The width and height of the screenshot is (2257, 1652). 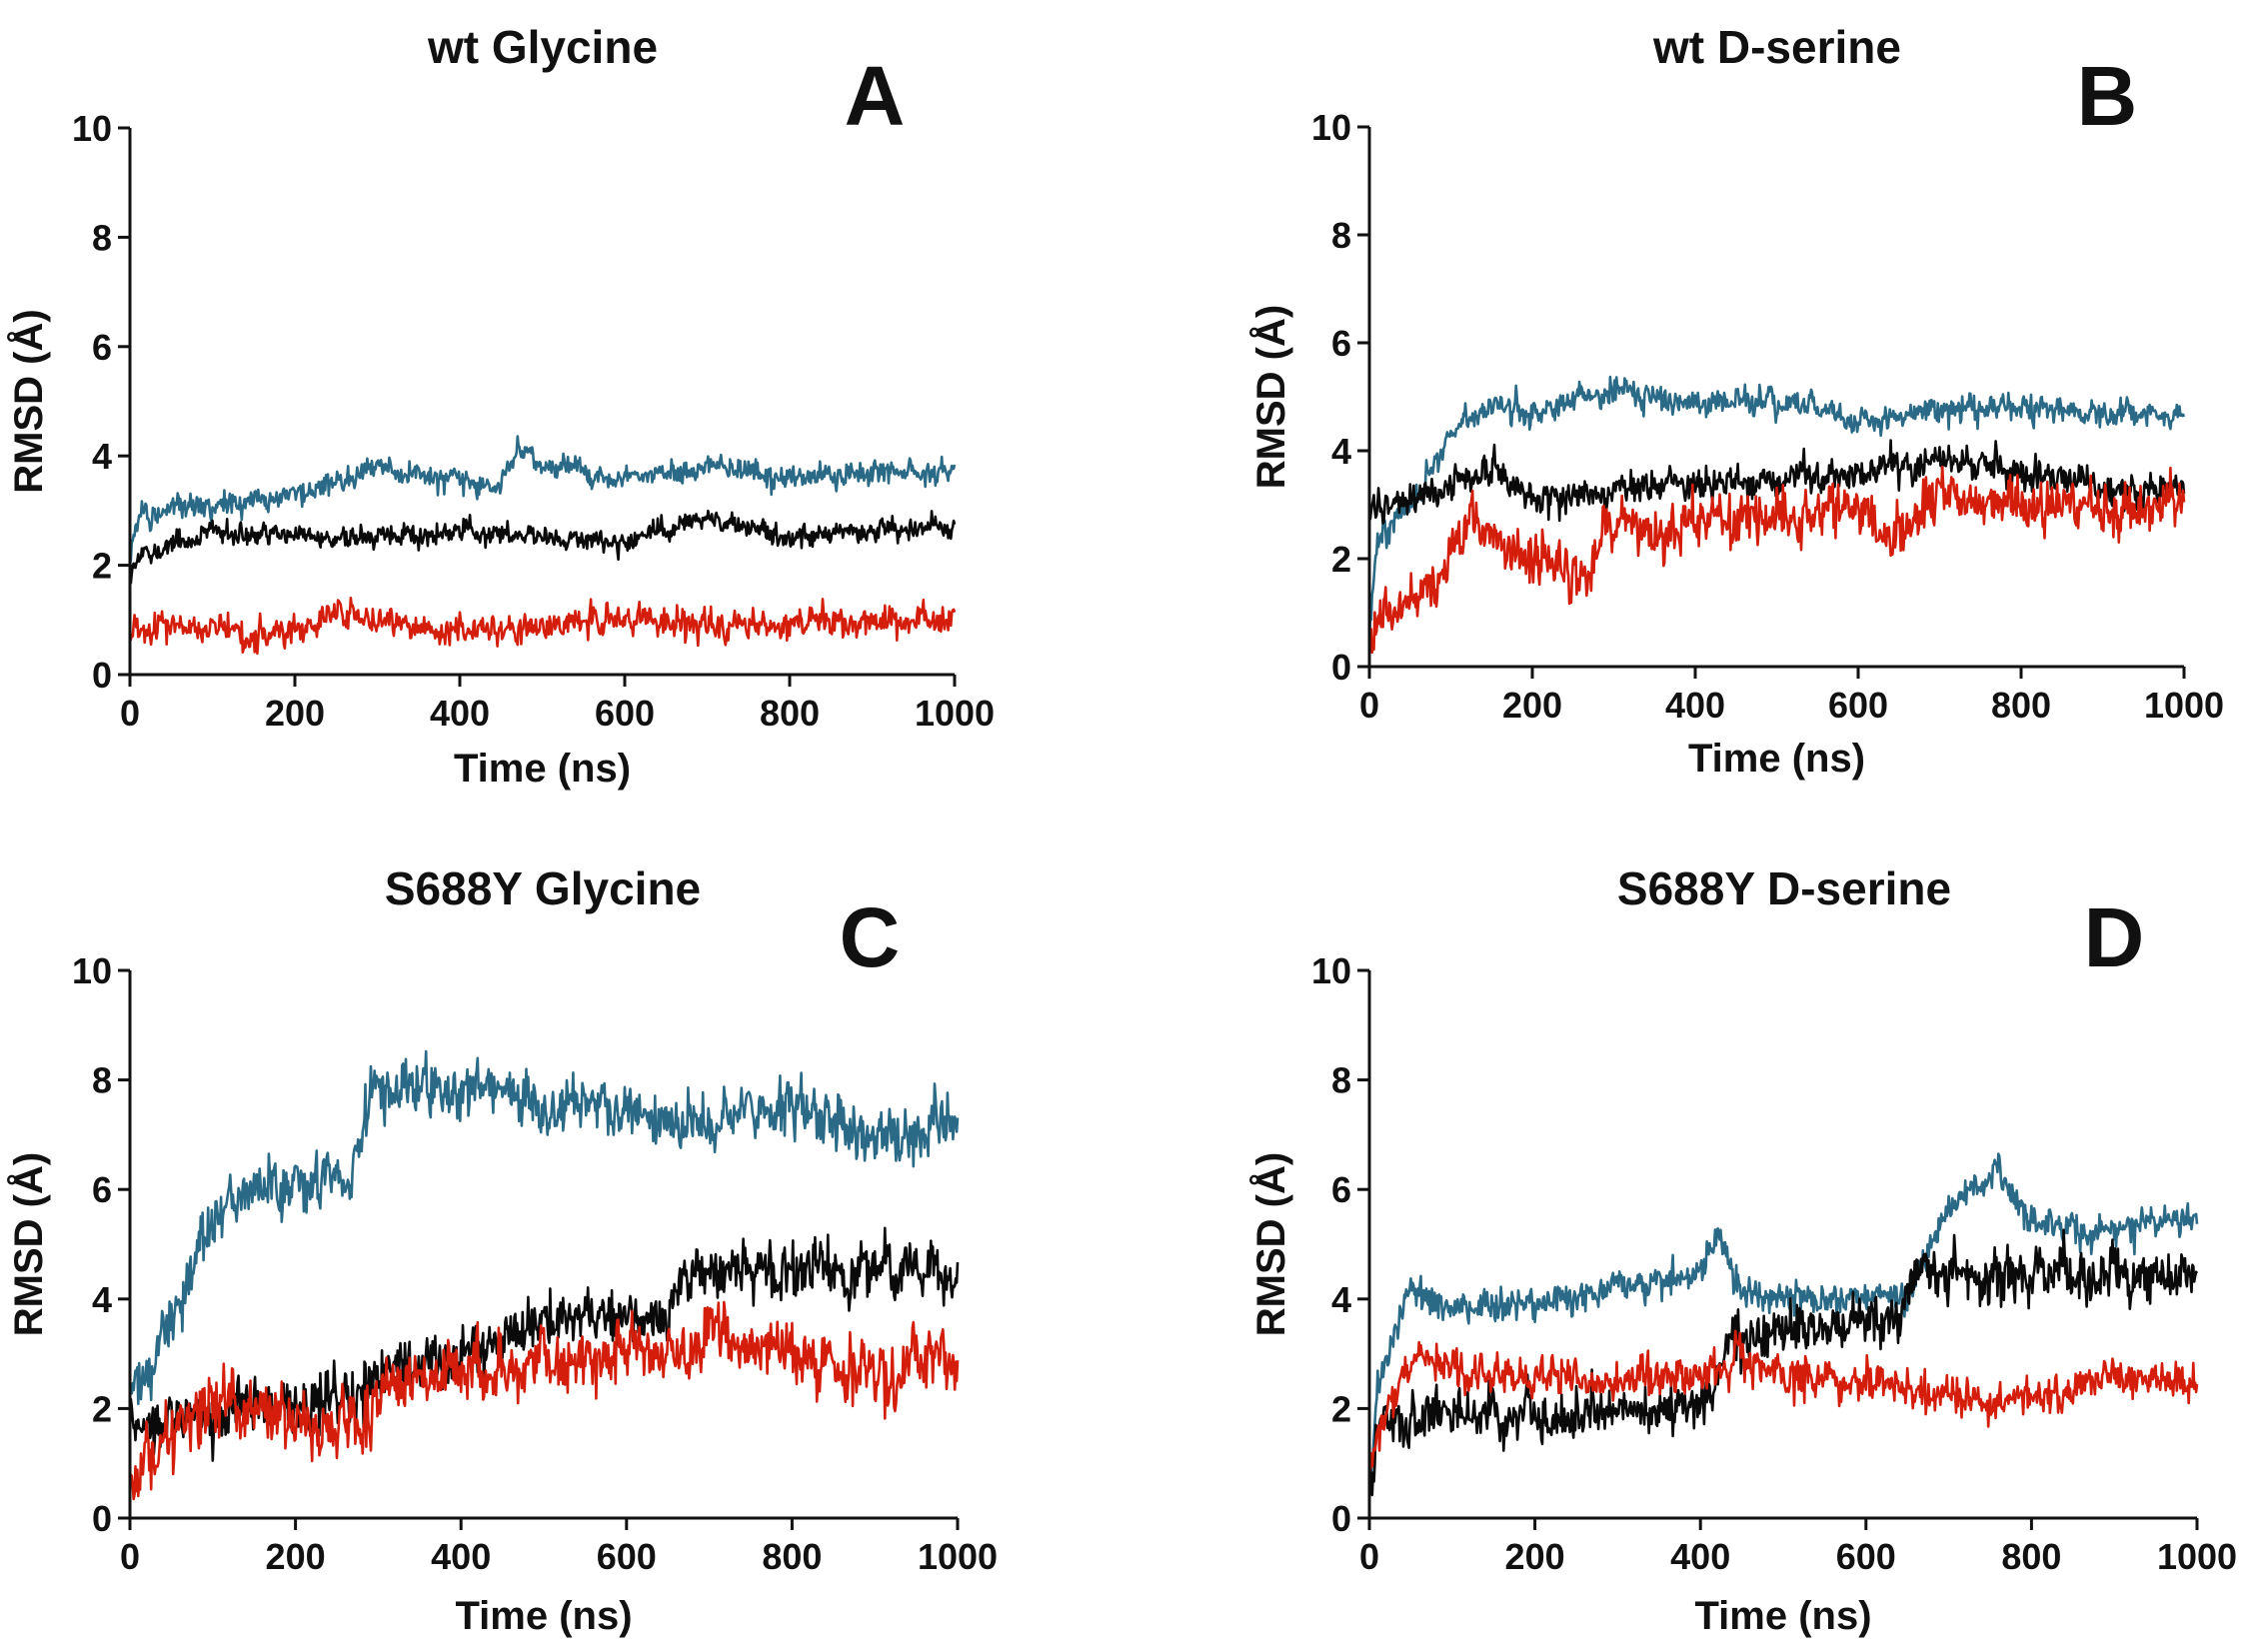 What do you see at coordinates (1784, 888) in the screenshot?
I see `panel-title: S688Y D-serine` at bounding box center [1784, 888].